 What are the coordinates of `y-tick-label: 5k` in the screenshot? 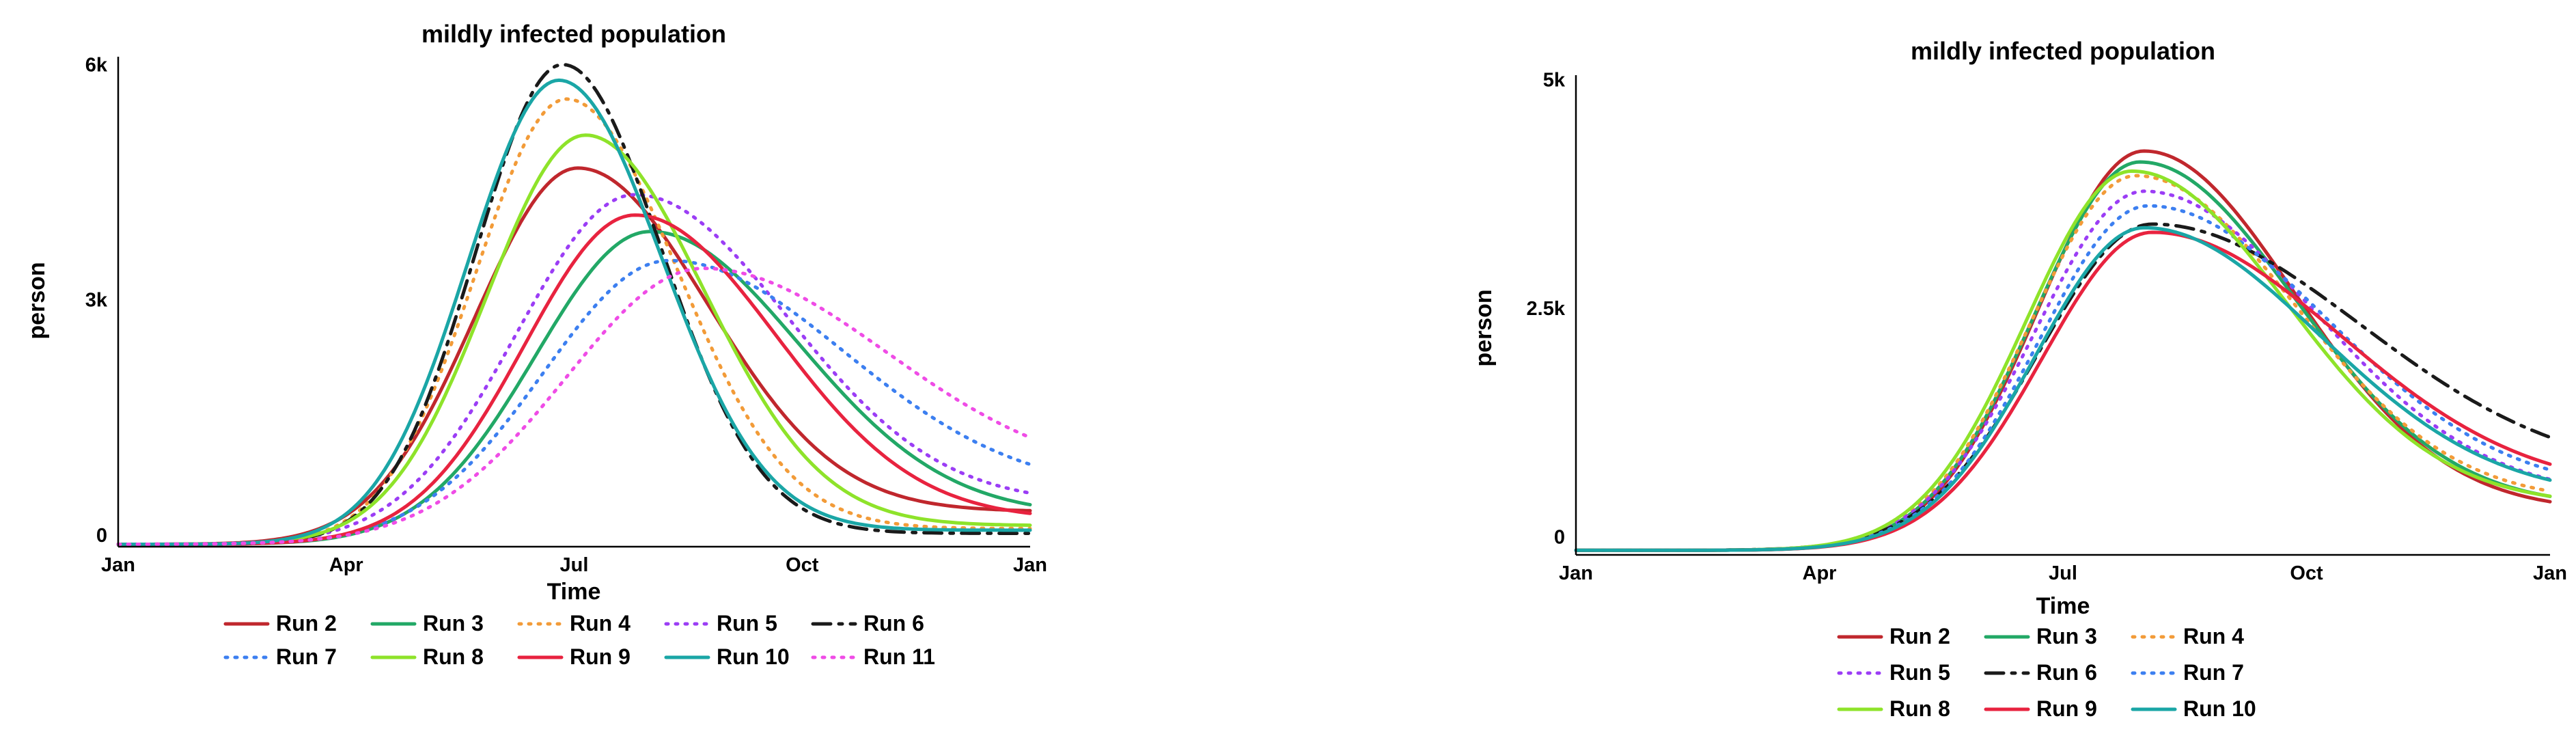 It's located at (1555, 81).